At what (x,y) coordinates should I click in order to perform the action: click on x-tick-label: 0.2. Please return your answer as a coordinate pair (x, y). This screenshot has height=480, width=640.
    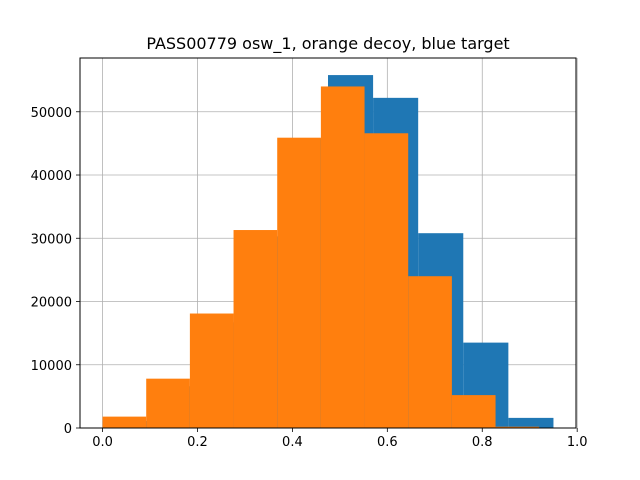
    Looking at the image, I should click on (197, 442).